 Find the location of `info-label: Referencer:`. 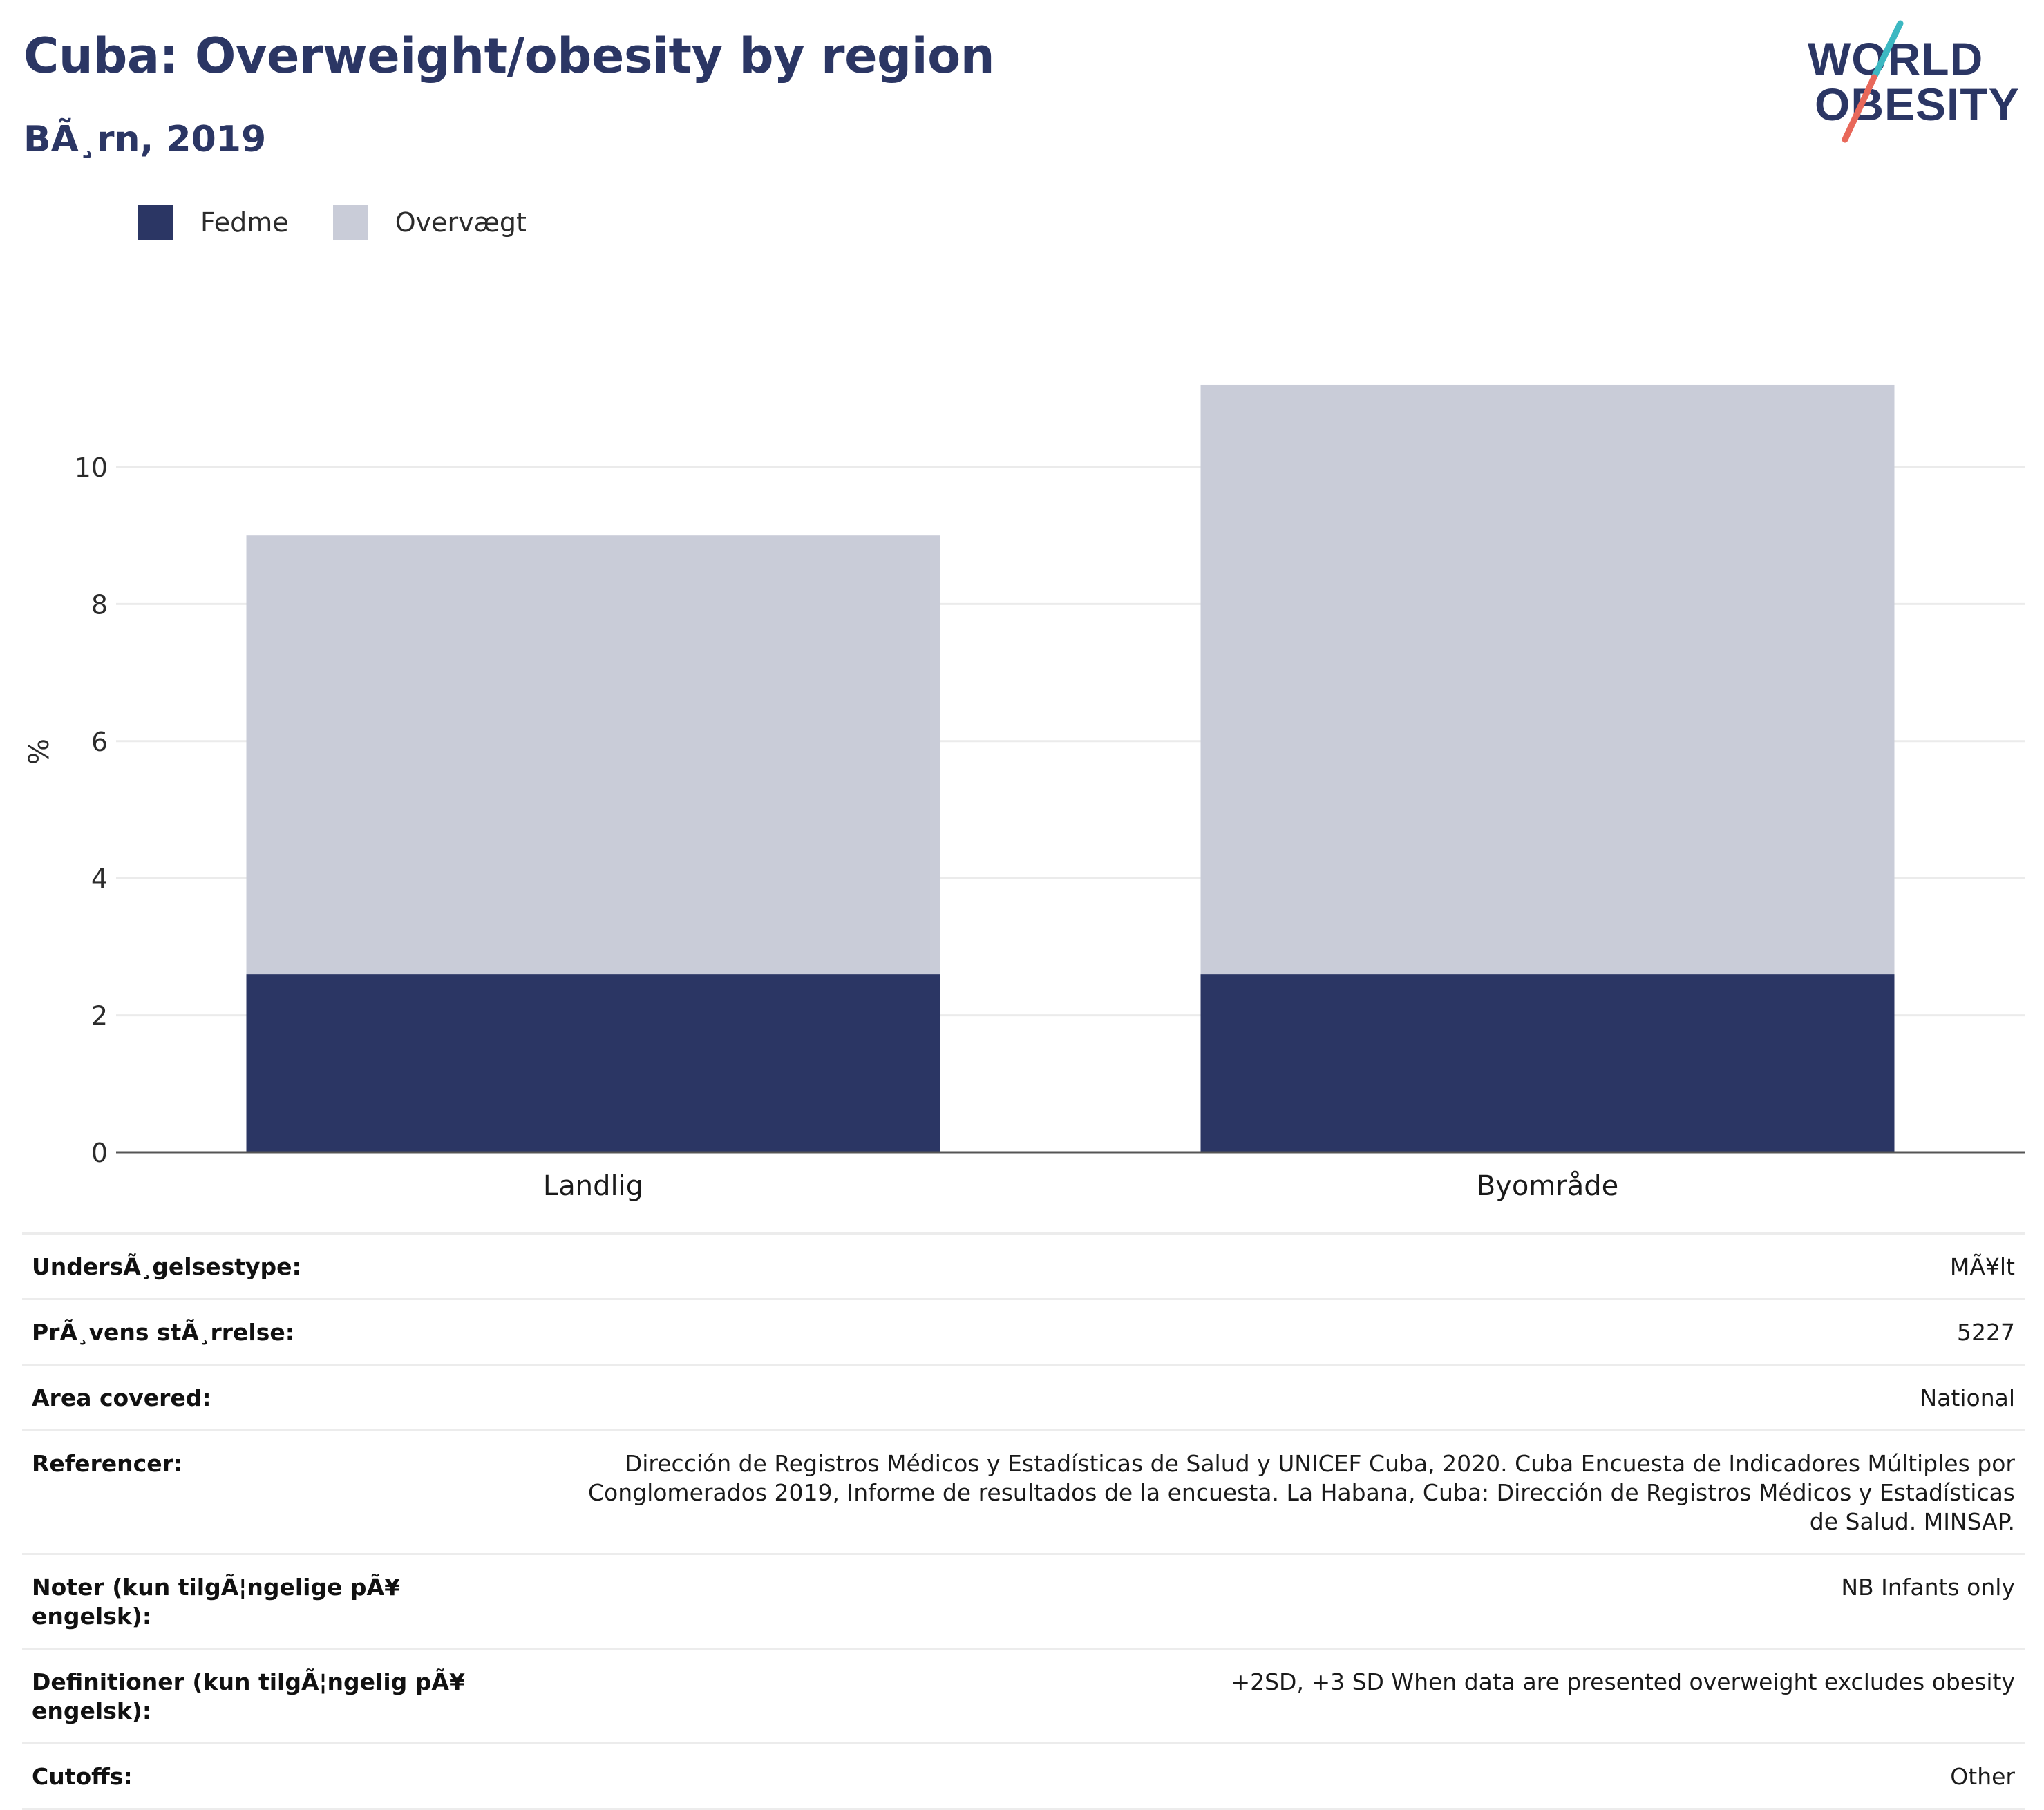

info-label: Referencer: is located at coordinates (107, 1463).